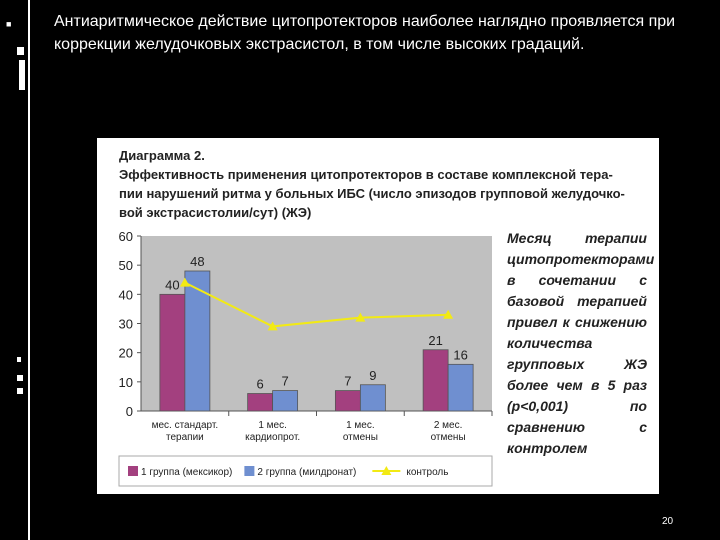 The width and height of the screenshot is (720, 540). I want to click on x-tick-label: мес. стандарт., so click(185, 425).